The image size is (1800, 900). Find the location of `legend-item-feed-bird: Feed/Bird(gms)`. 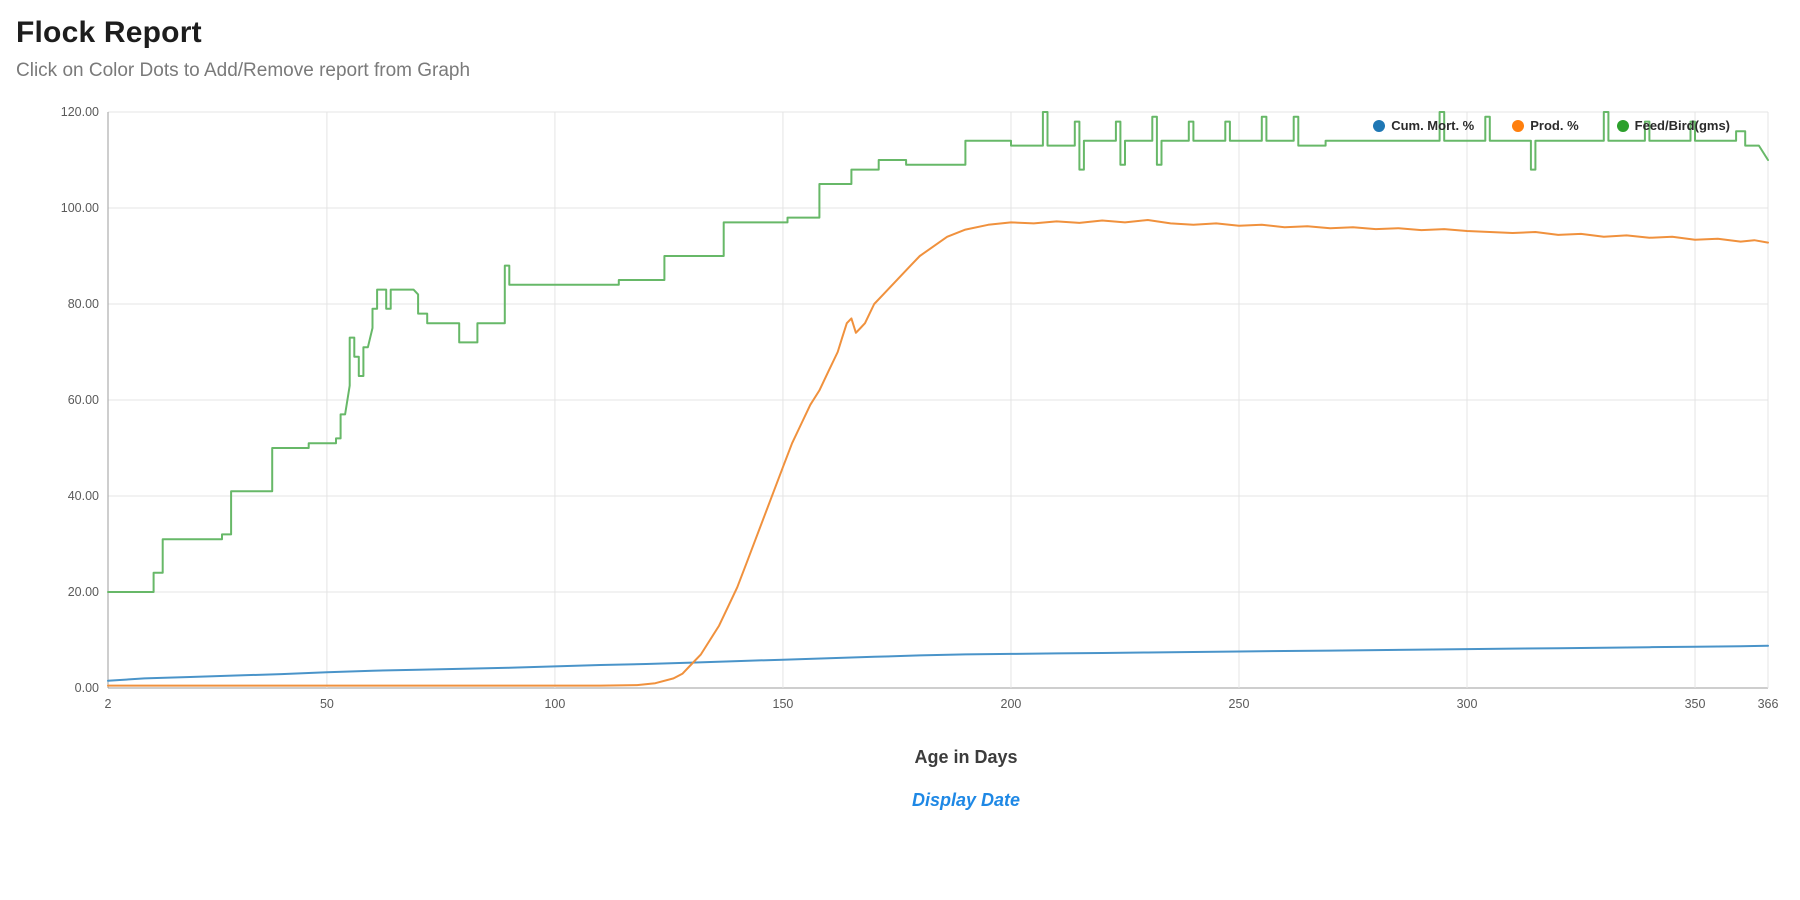

legend-item-feed-bird: Feed/Bird(gms) is located at coordinates (1673, 125).